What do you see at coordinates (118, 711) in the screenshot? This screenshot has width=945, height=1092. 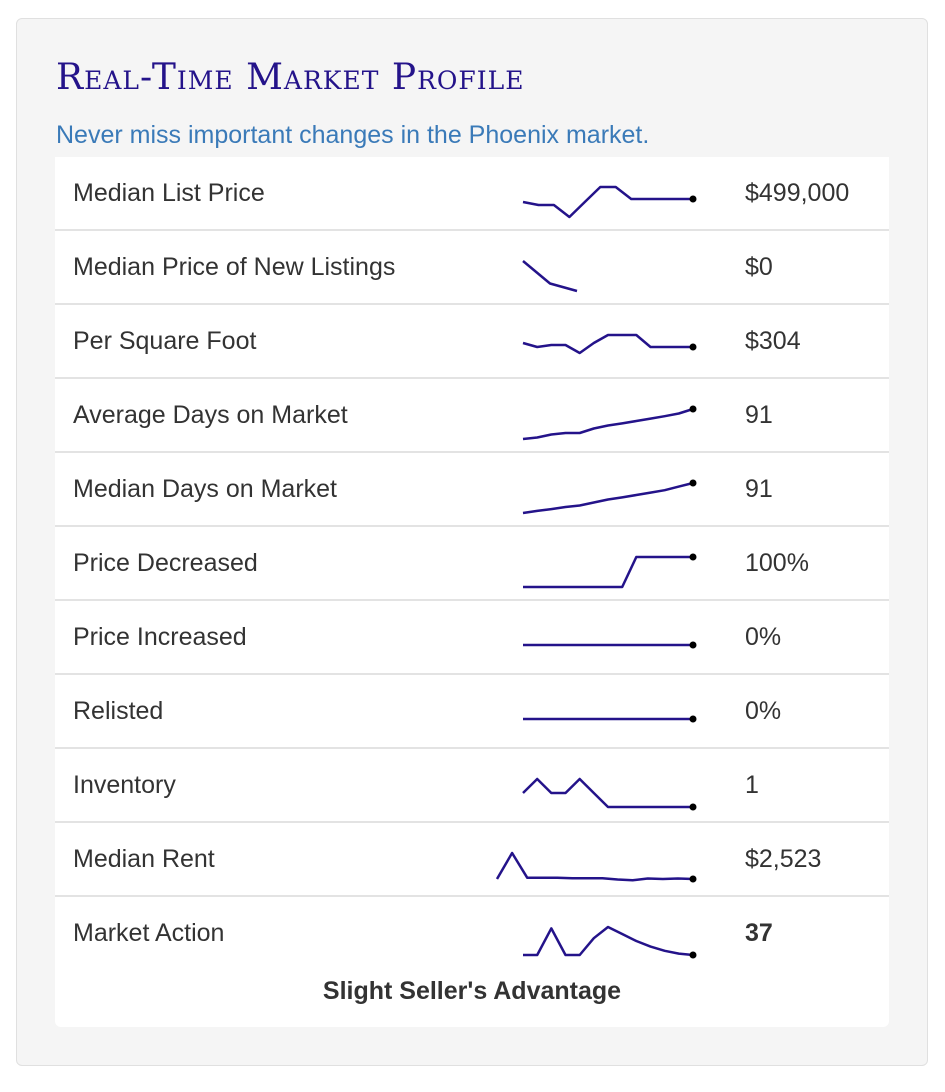 I see `row-label: Relisted` at bounding box center [118, 711].